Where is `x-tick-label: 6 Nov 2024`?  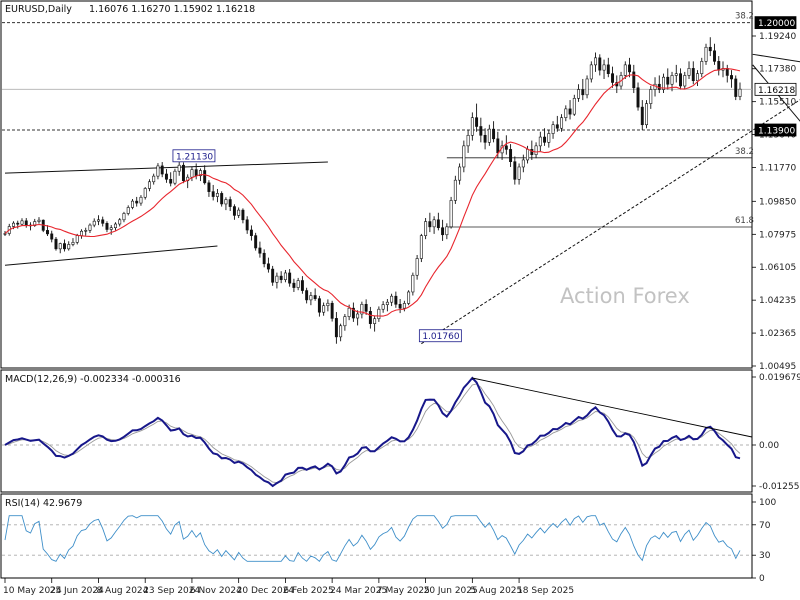
x-tick-label: 6 Nov 2024 is located at coordinates (216, 591).